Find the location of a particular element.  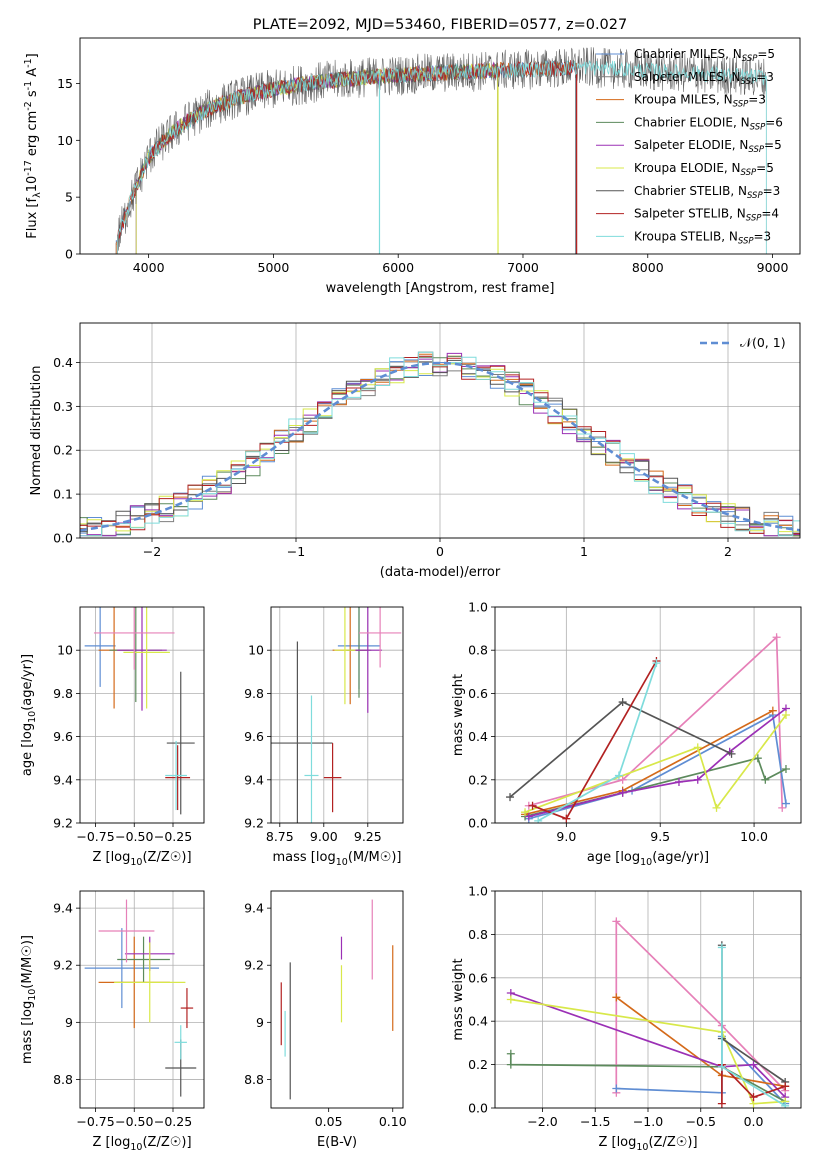

label-part: ] is located at coordinates (32, 55).